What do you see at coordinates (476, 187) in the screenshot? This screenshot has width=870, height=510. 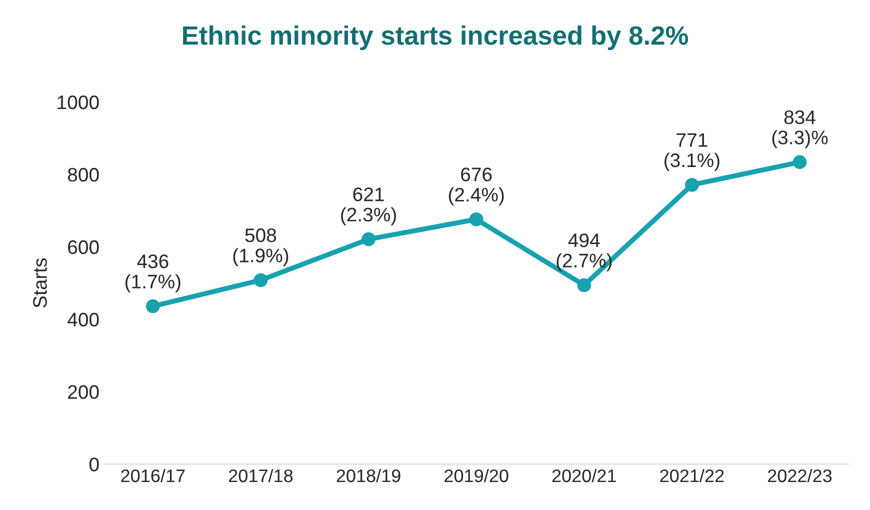 I see `data-label: 676 (2.4%)` at bounding box center [476, 187].